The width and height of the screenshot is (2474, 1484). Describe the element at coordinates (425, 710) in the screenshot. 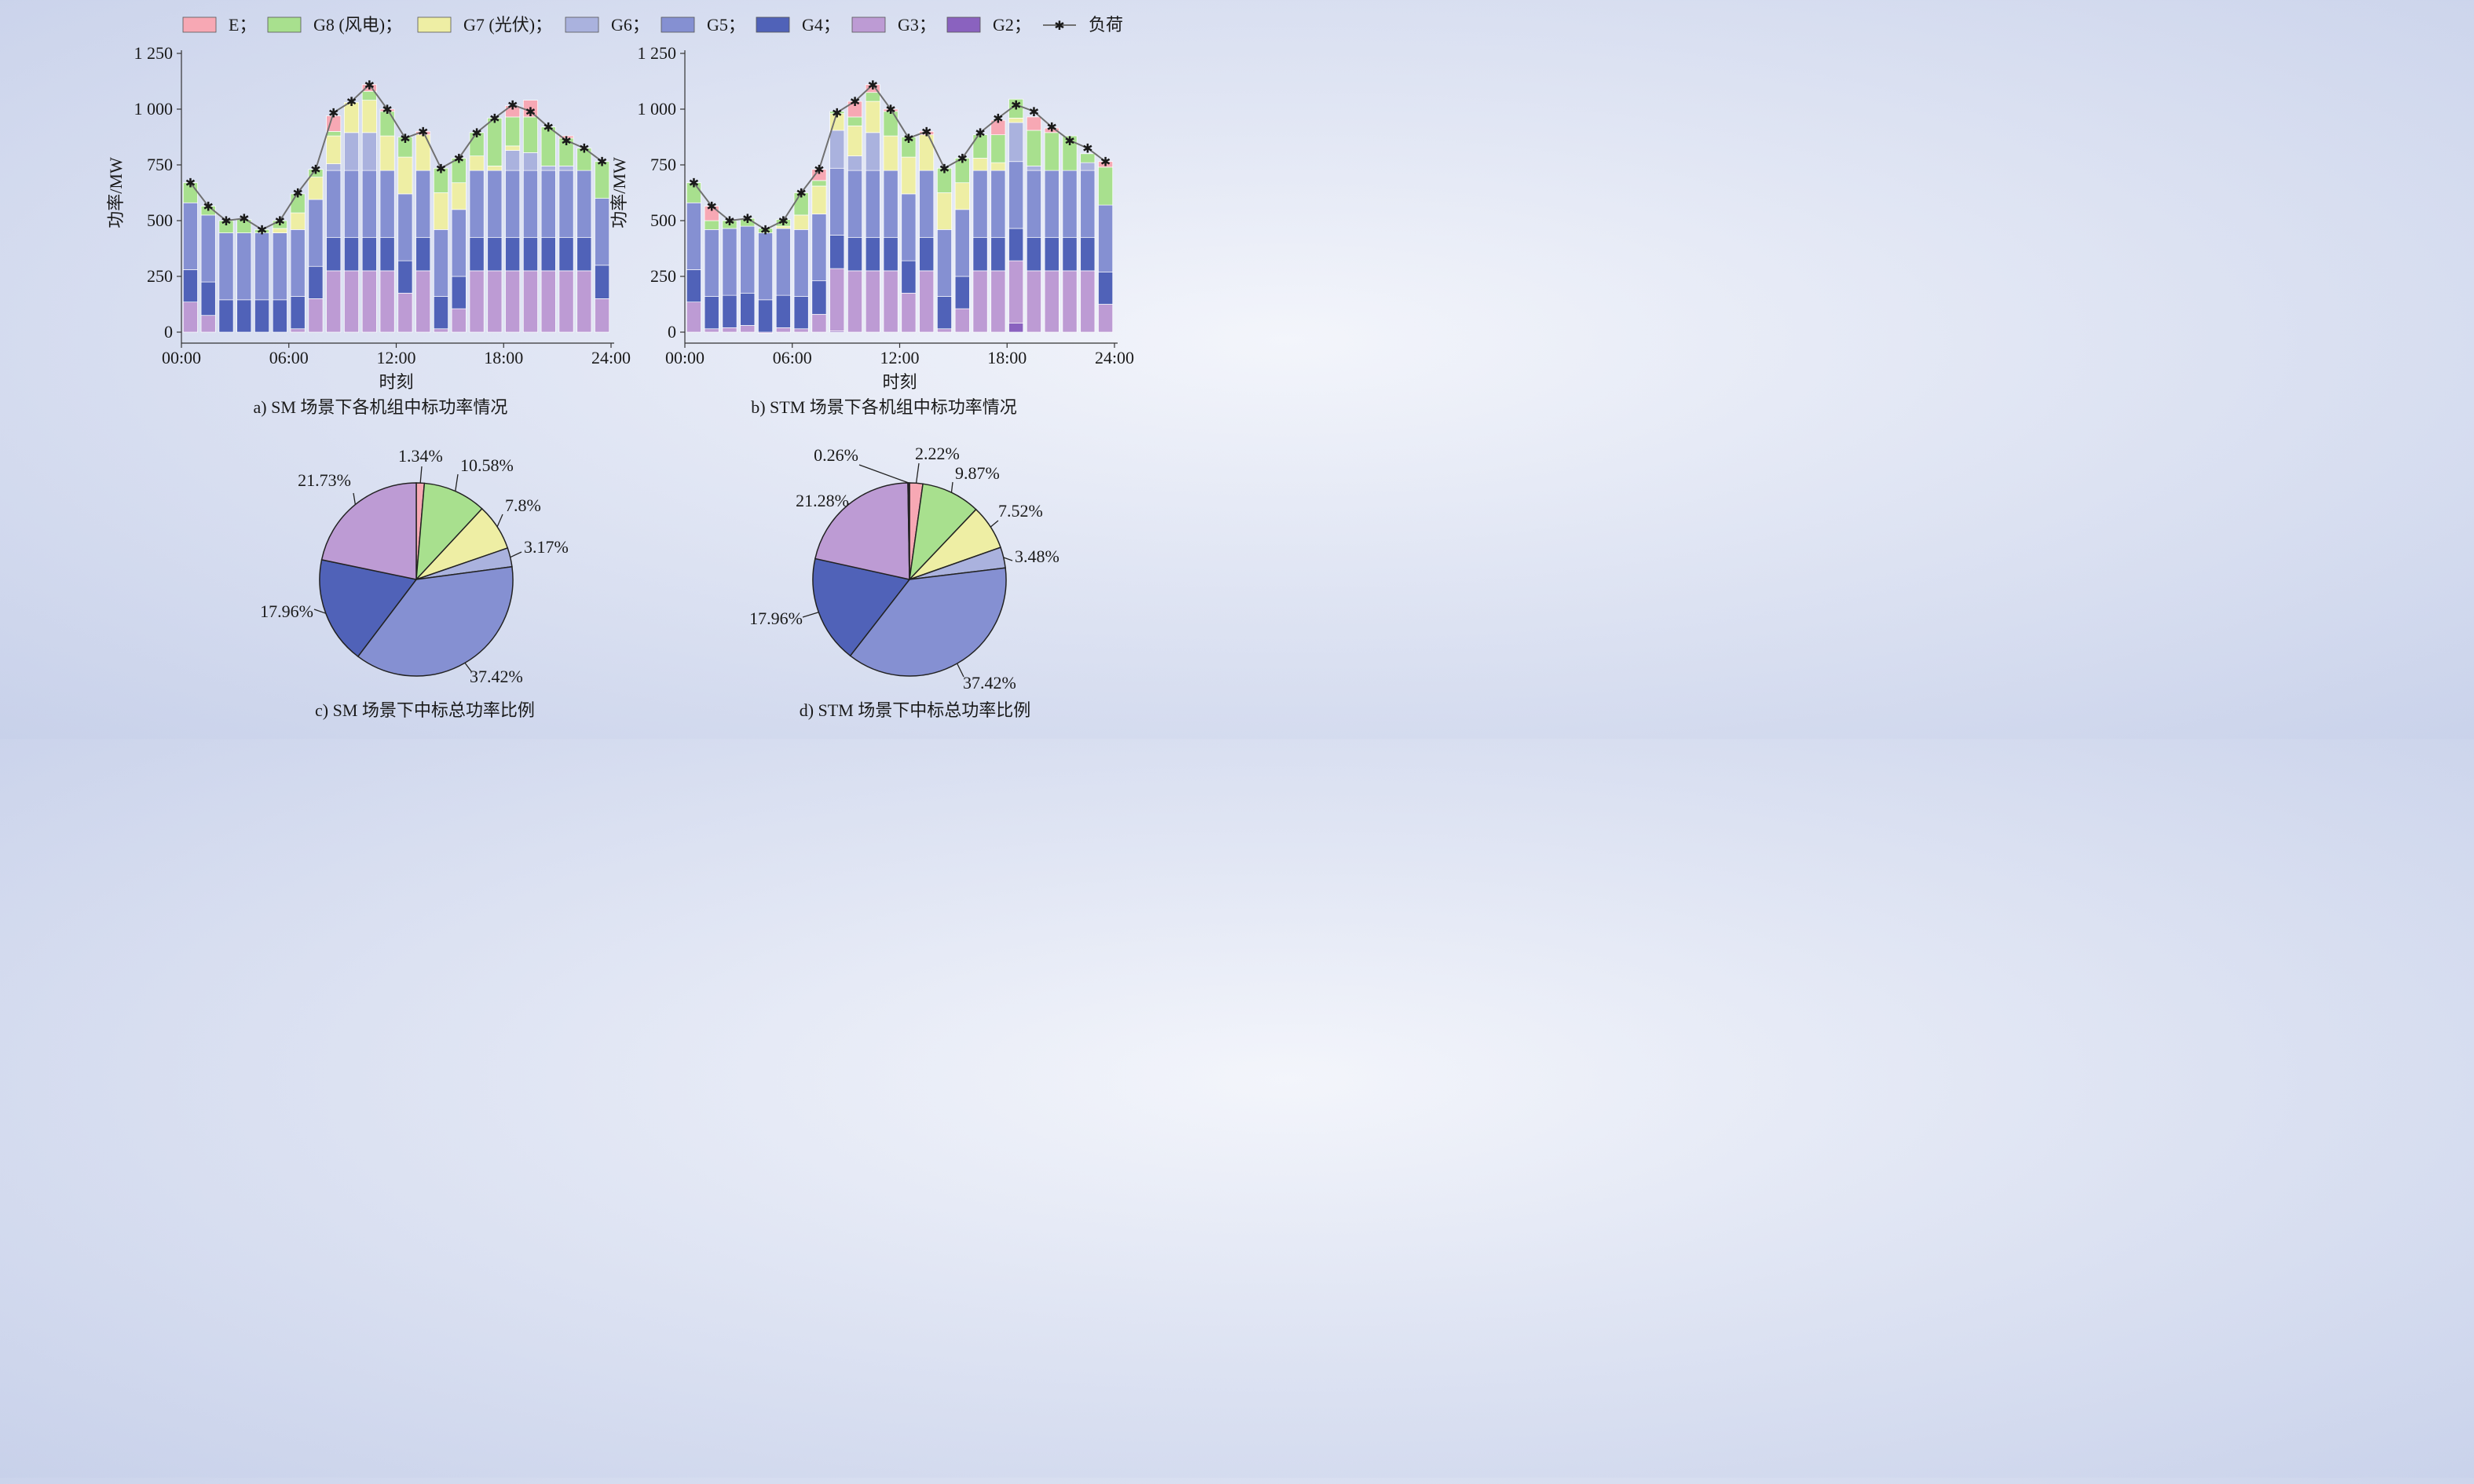

I see `chart-caption: c) SM 场景下中标总功率比例` at that location.